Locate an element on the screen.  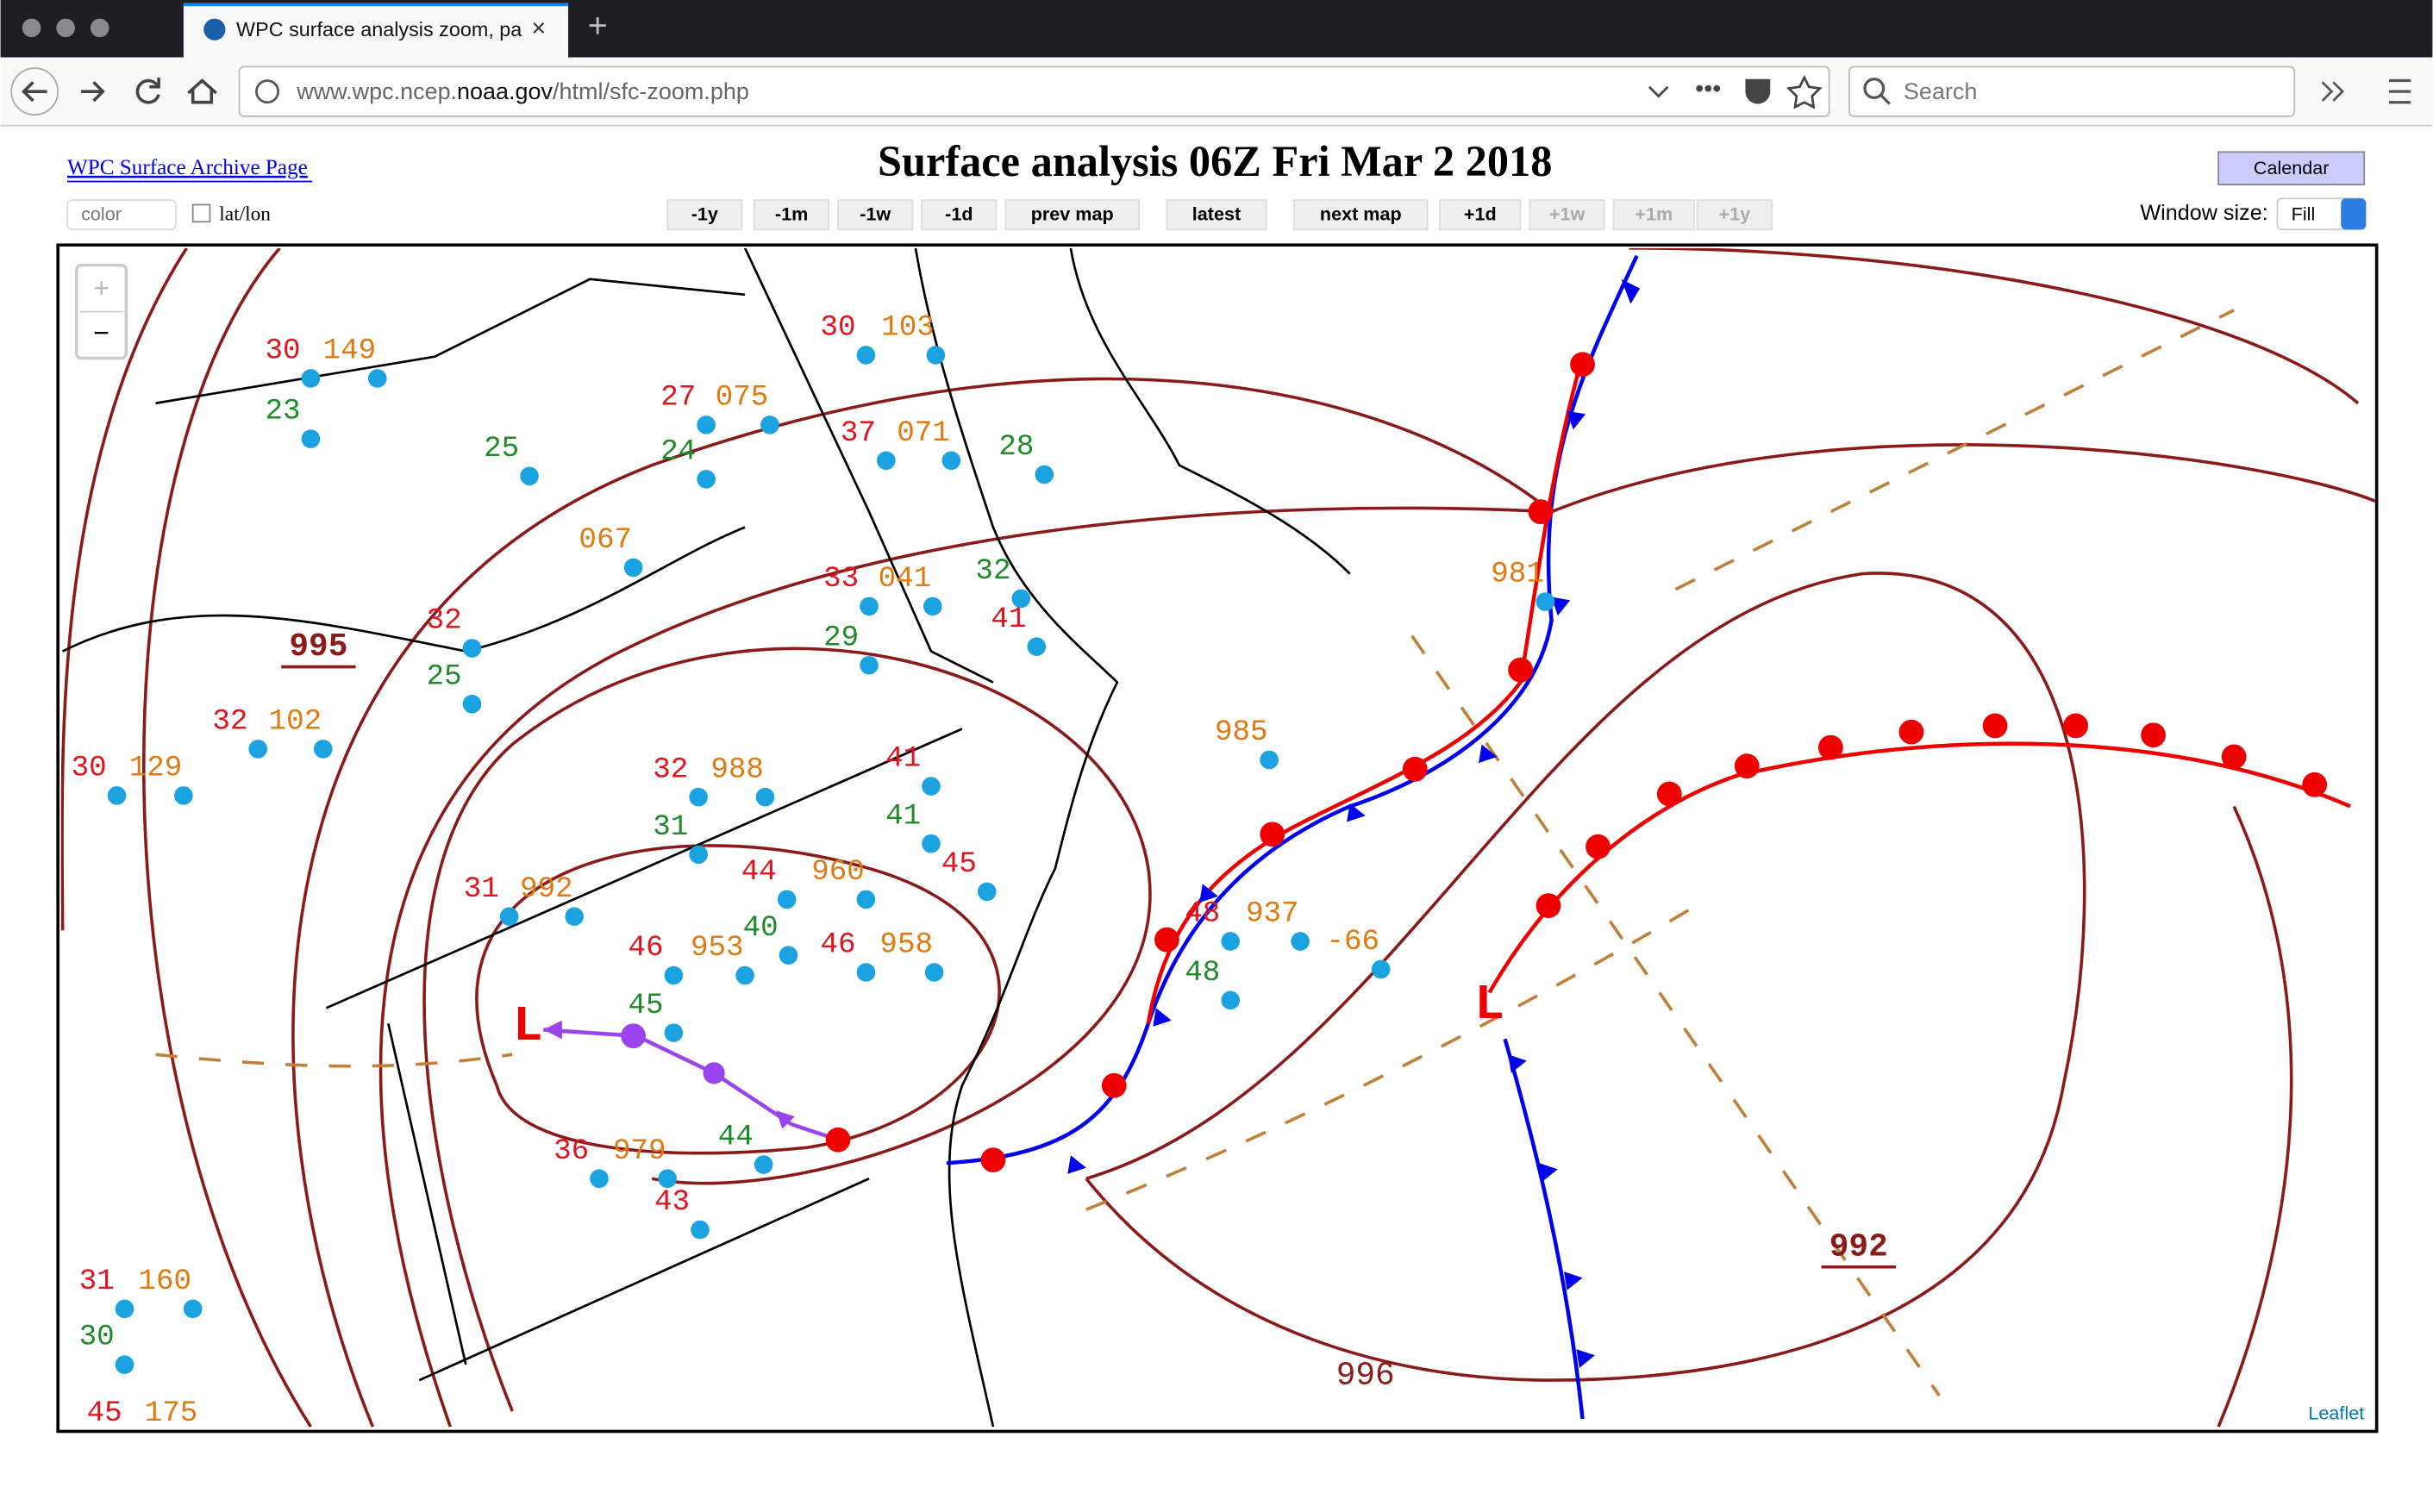
station-label: 103 is located at coordinates (908, 328).